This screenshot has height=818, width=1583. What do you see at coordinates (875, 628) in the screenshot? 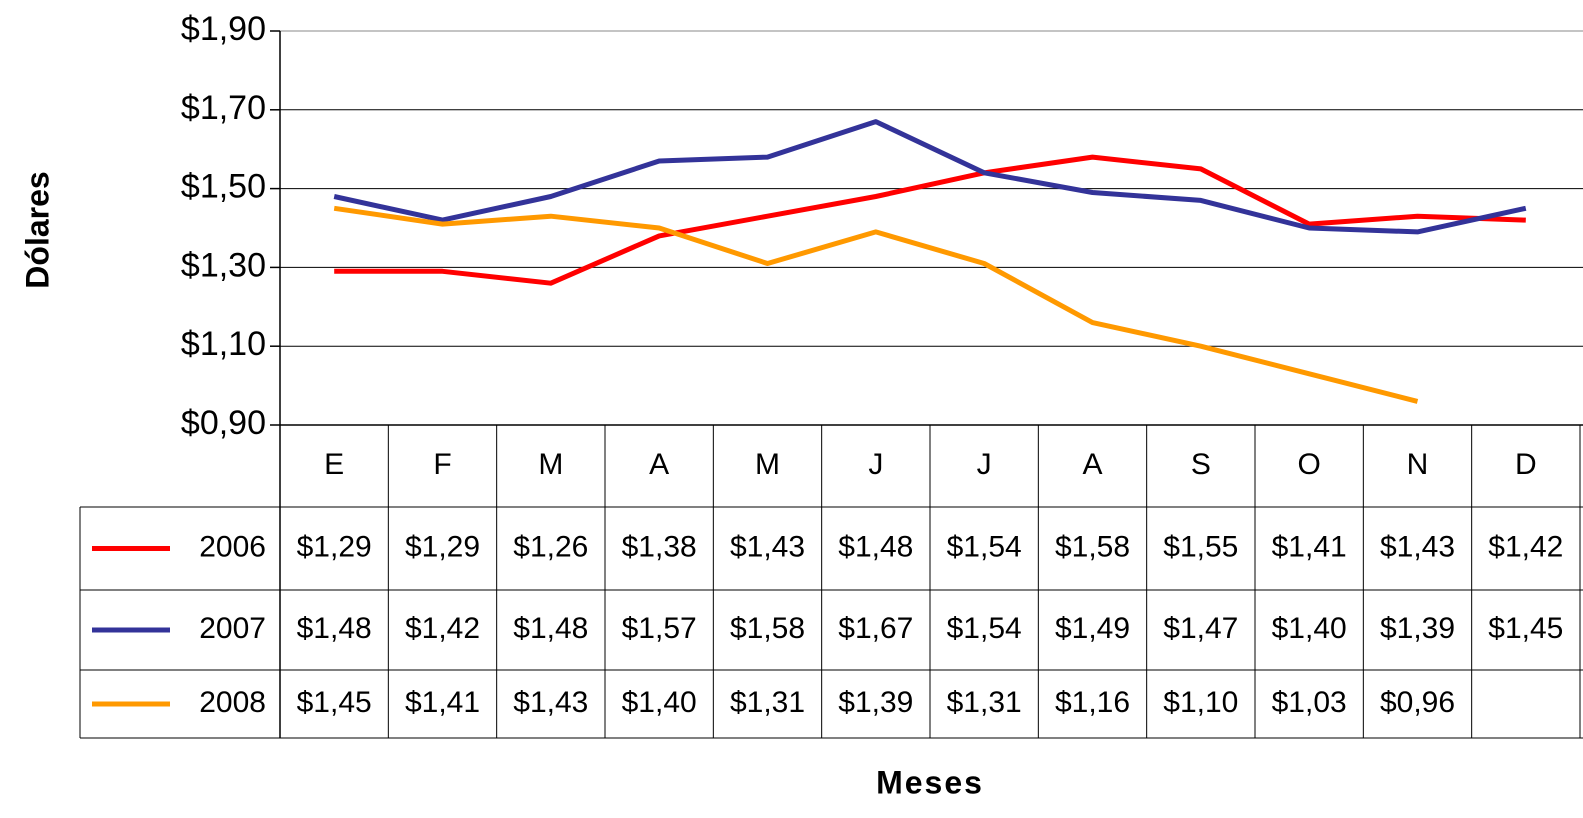
I see `table-value: $1,67` at bounding box center [875, 628].